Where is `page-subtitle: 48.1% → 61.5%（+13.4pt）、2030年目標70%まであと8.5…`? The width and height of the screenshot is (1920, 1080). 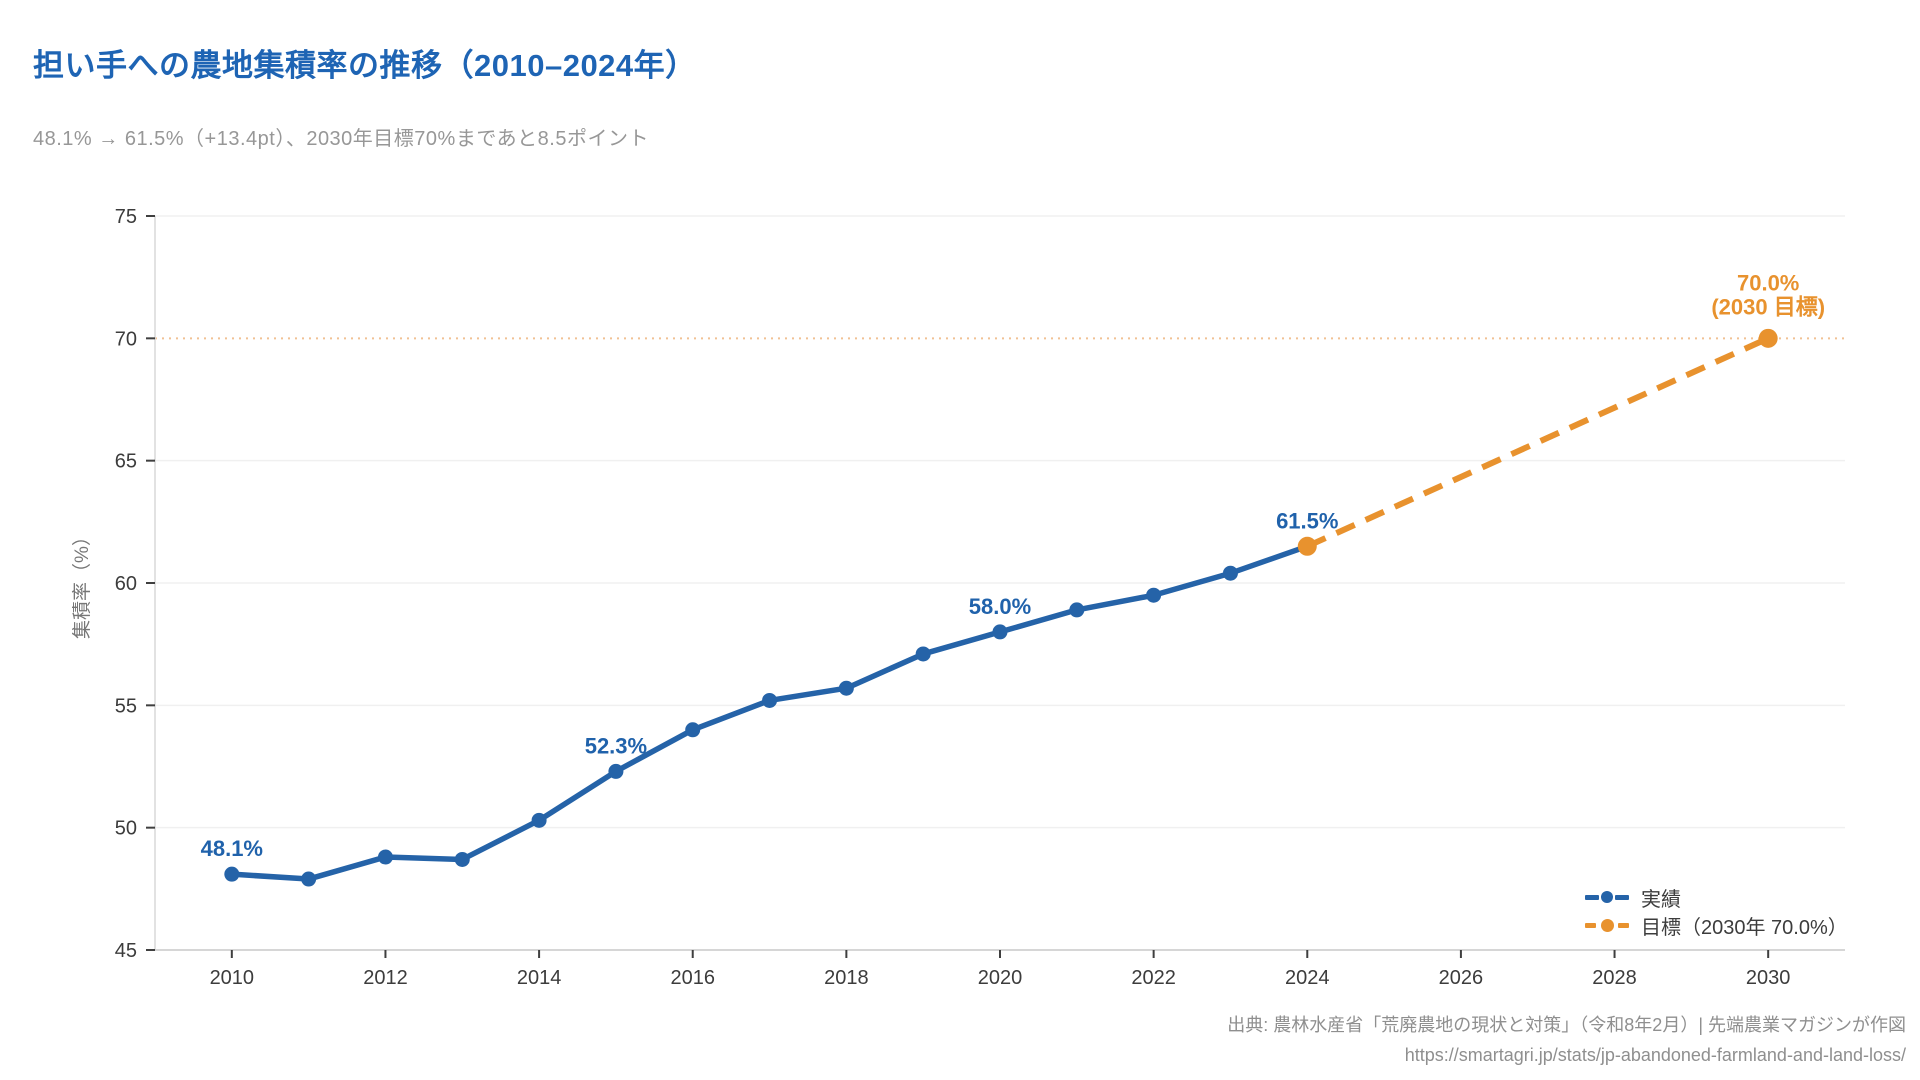
page-subtitle: 48.1% → 61.5%（+13.4pt）、2030年目標70%まであと8.5… is located at coordinates (341, 139).